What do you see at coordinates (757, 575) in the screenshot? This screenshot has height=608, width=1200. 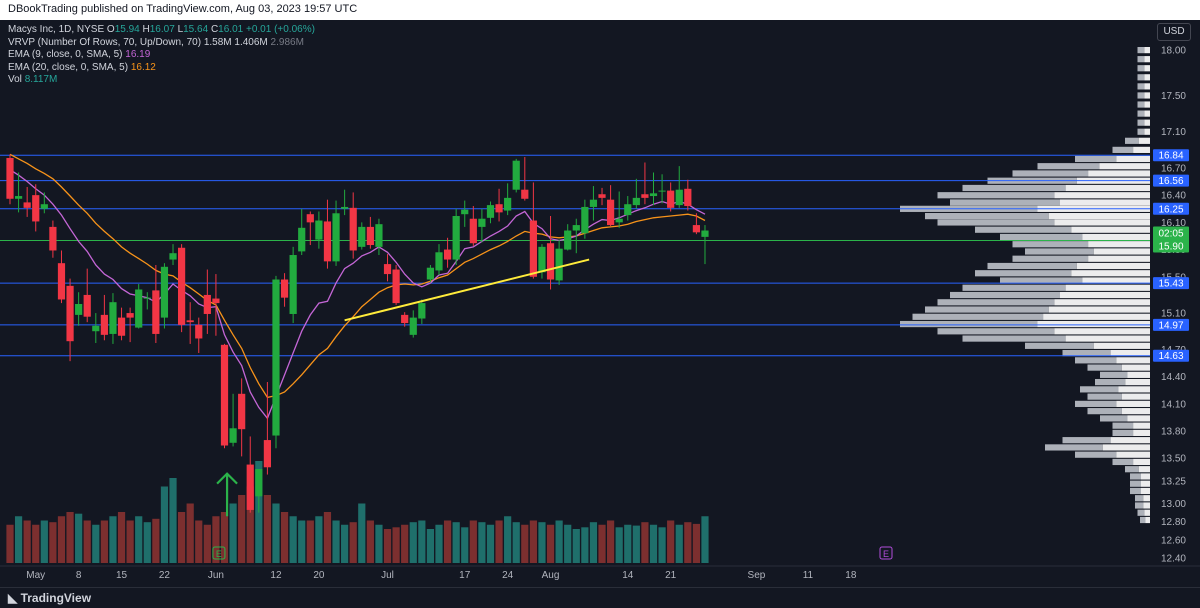 I see `x-tick-label: Sep` at bounding box center [757, 575].